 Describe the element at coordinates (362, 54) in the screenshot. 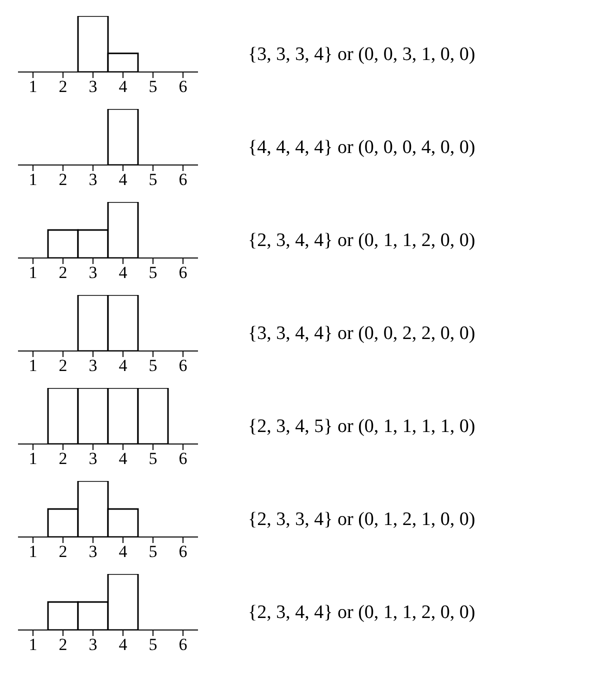

I see `text: {3, 3, 3, 4} or (0, 0, 3, 1, 0, 0)` at that location.